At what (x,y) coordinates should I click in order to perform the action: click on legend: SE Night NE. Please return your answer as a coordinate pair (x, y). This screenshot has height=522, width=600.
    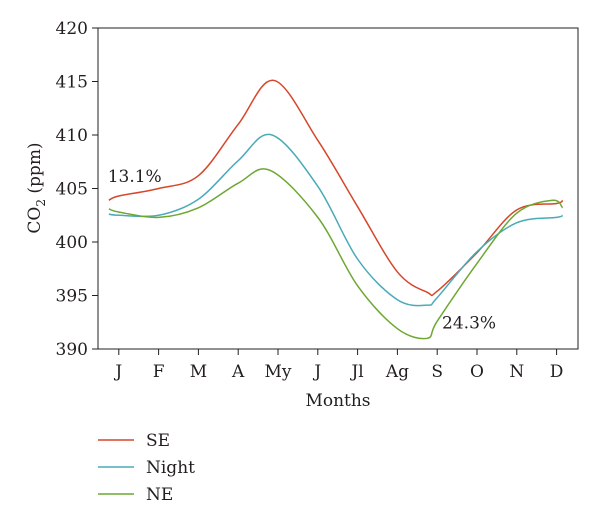
    Looking at the image, I should click on (146, 468).